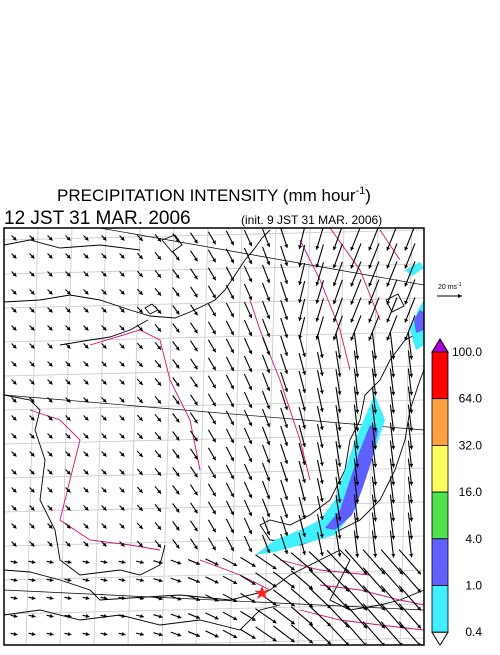  I want to click on init-time: (init. 9 JST 31 MAR. 2006), so click(311, 220).